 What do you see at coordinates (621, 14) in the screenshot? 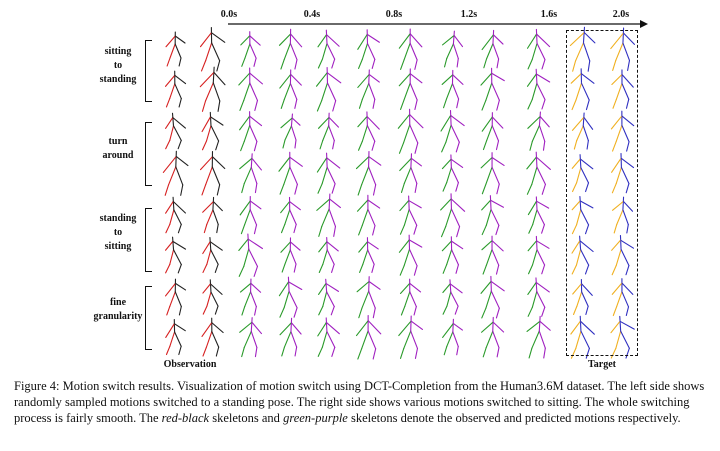
I see `time-tick: 2.0s` at bounding box center [621, 14].